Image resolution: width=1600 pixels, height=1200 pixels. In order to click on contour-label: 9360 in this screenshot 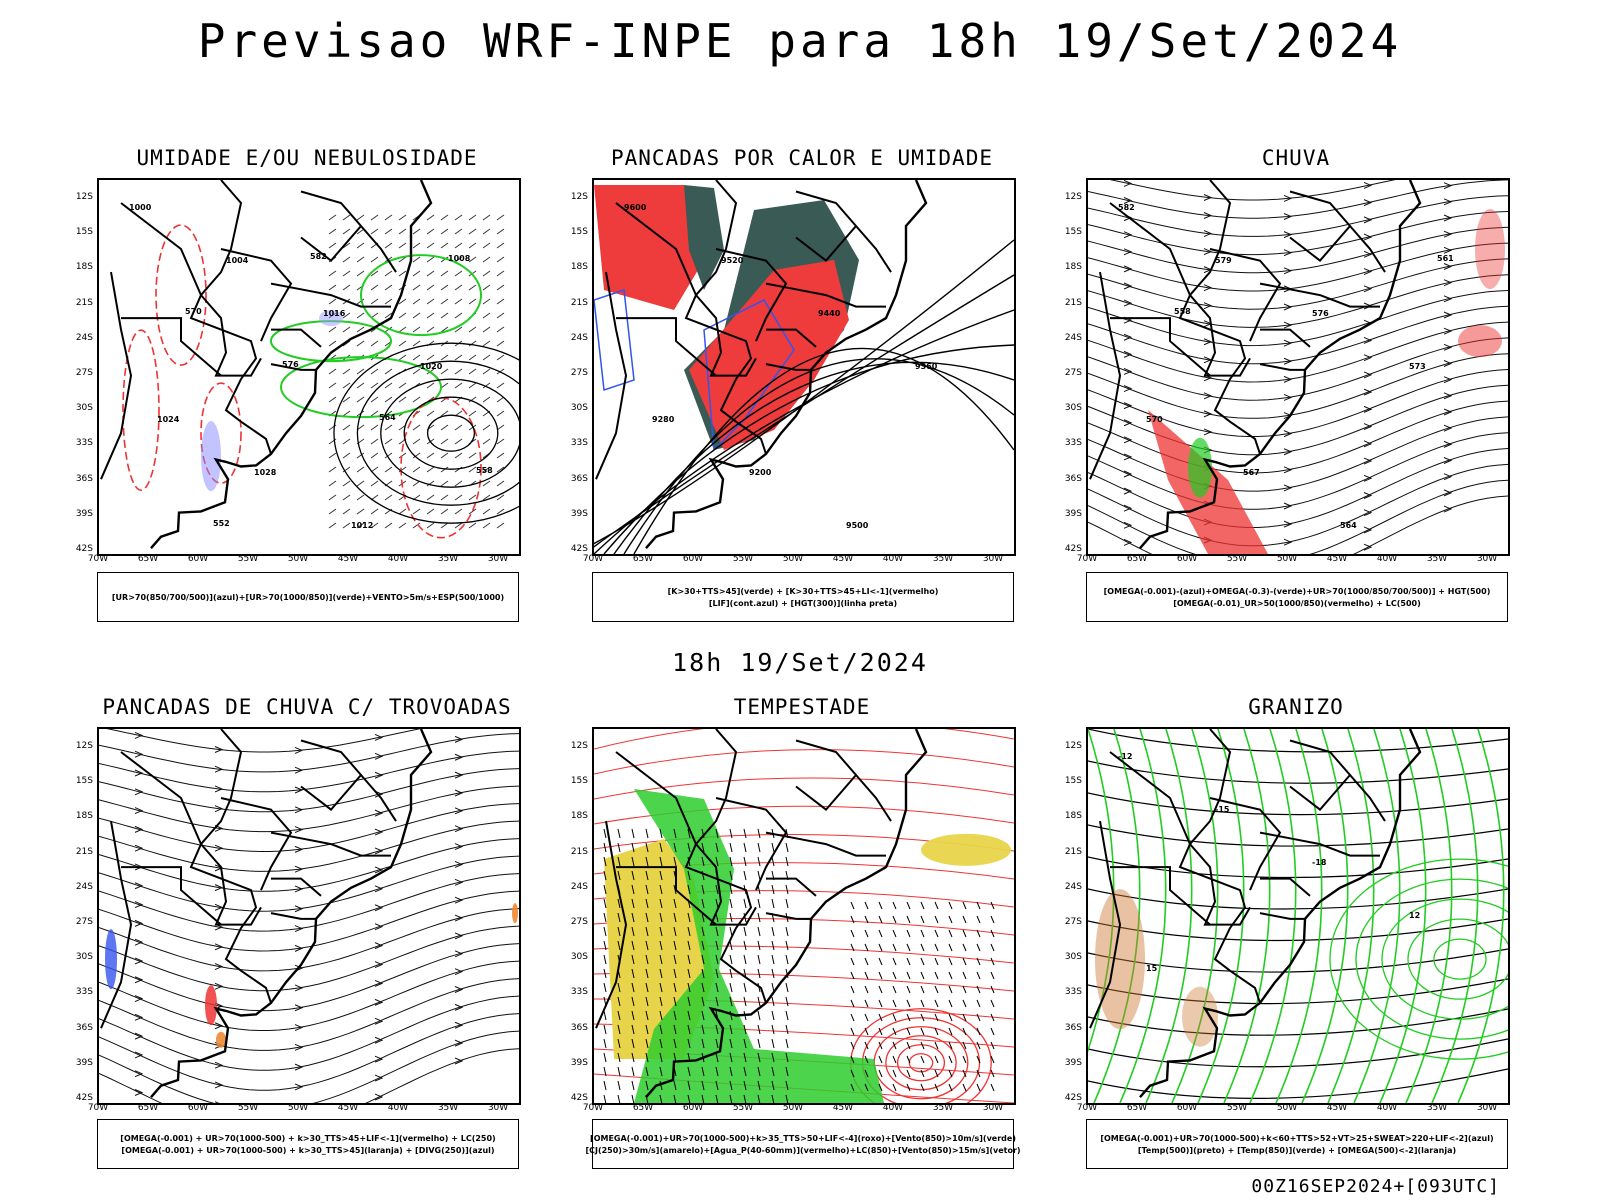, I will do `click(926, 366)`.